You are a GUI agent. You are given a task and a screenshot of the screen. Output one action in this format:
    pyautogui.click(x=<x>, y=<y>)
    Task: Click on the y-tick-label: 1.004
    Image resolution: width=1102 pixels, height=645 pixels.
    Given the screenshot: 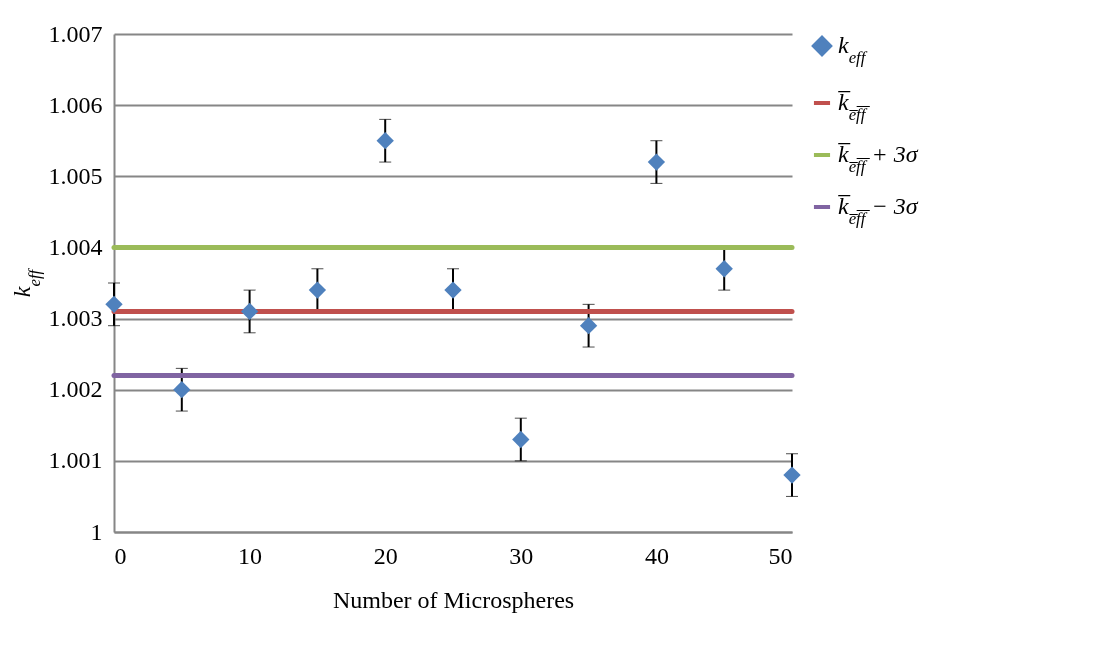 What is the action you would take?
    pyautogui.click(x=75, y=246)
    